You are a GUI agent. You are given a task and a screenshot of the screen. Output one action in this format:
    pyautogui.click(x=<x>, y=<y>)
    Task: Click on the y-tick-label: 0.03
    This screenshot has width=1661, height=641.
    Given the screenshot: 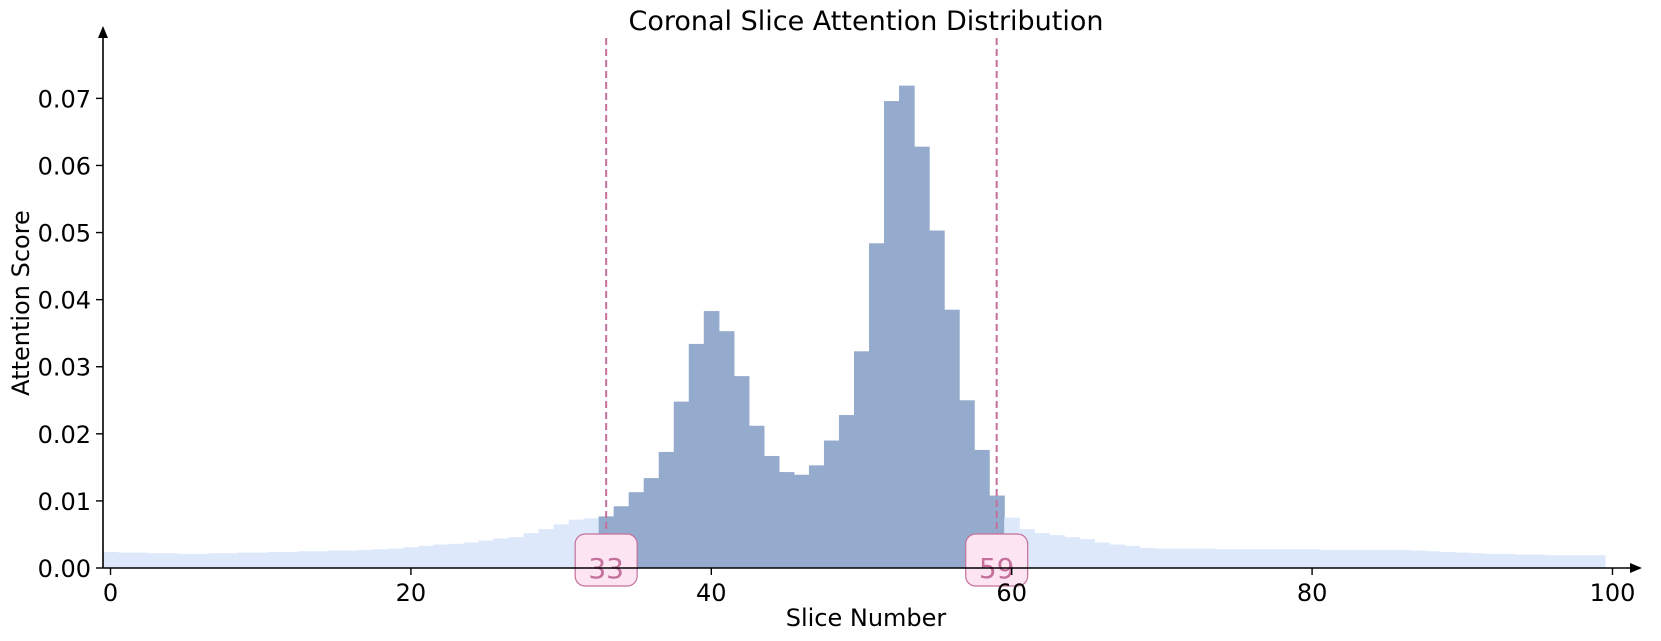 What is the action you would take?
    pyautogui.click(x=64, y=368)
    